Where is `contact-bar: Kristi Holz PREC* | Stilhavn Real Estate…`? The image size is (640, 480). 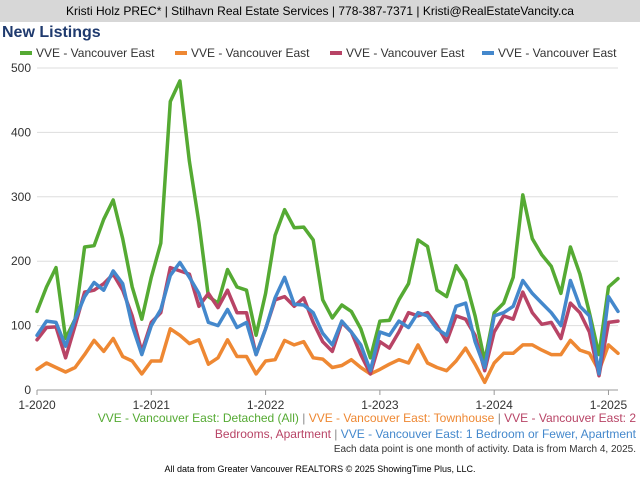 contact-bar: Kristi Holz PREC* | Stilhavn Real Estate… is located at coordinates (320, 11).